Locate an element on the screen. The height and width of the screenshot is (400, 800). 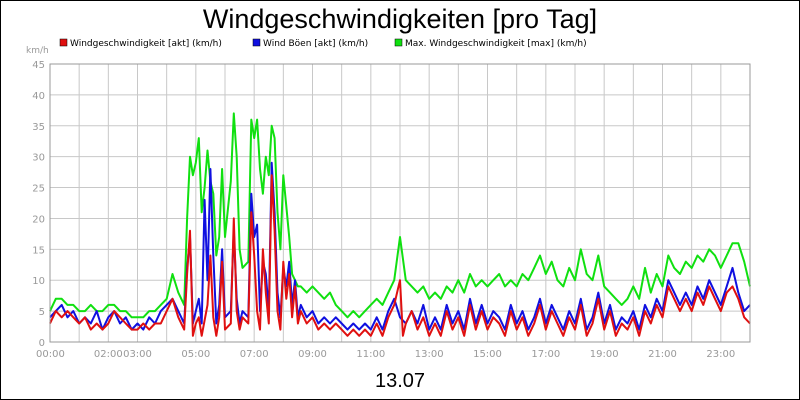
y-tick-label: 35 is located at coordinates (38, 127).